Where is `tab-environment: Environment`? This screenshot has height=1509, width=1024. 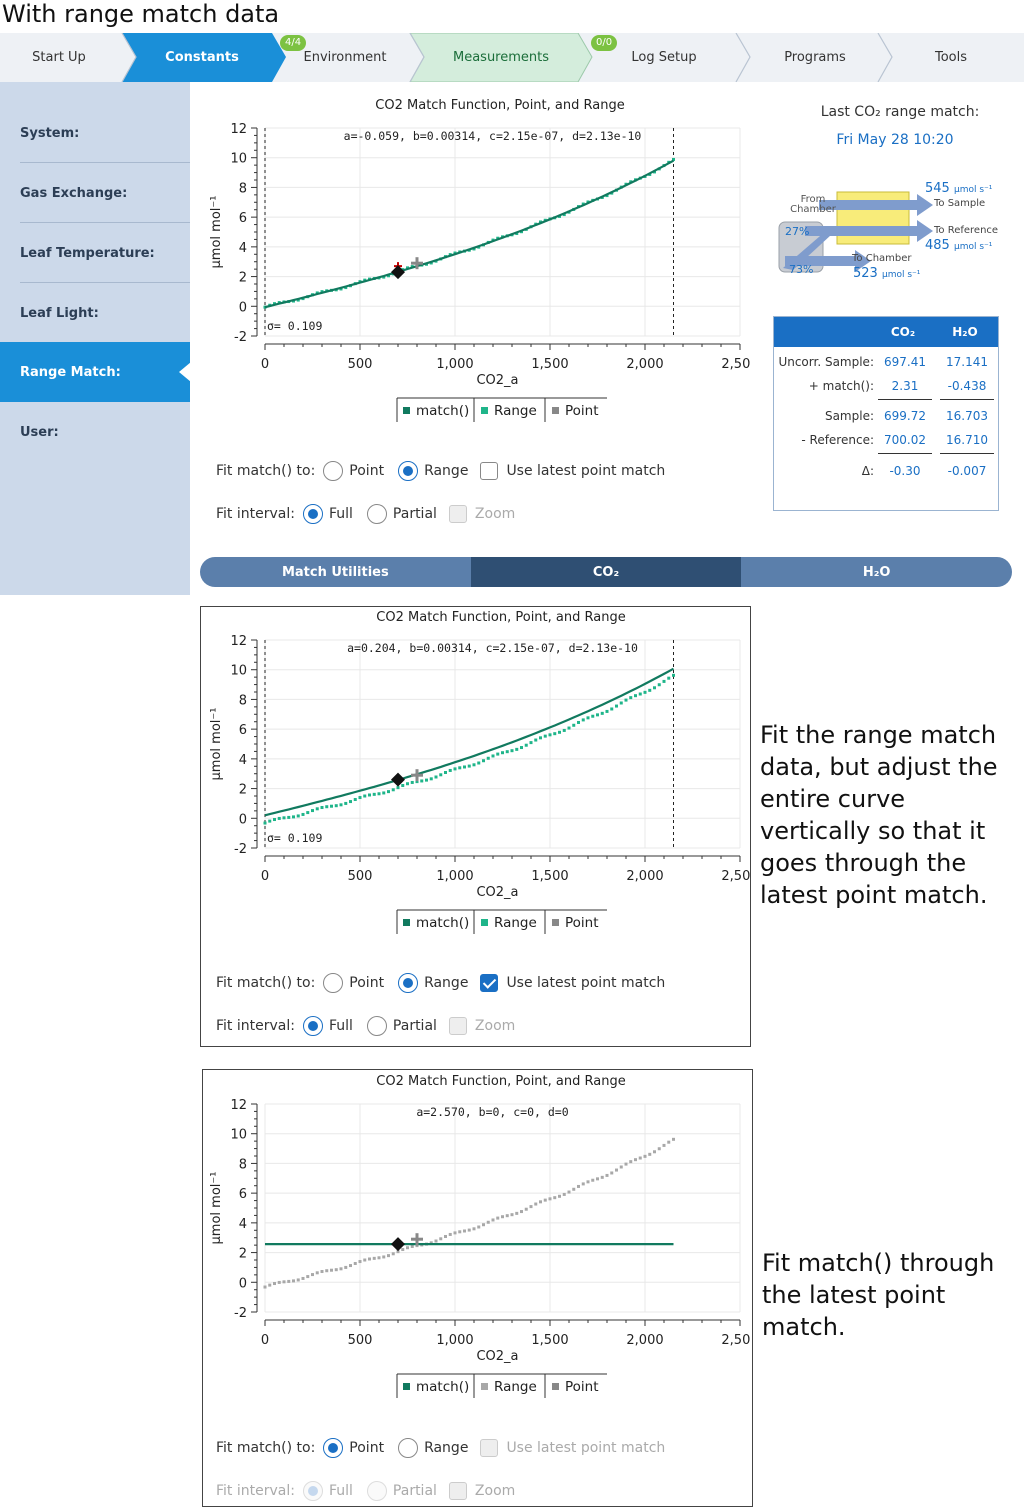 tab-environment: Environment is located at coordinates (345, 57).